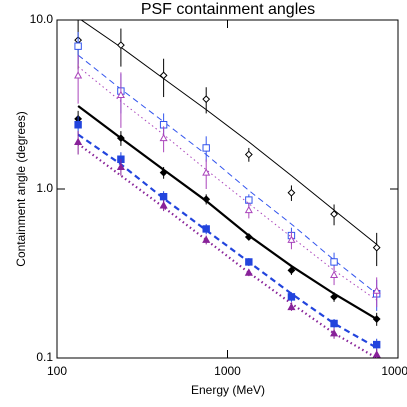 This screenshot has height=407, width=407. Describe the element at coordinates (42, 19) in the screenshot. I see `y-tick-label: 10.0` at that location.